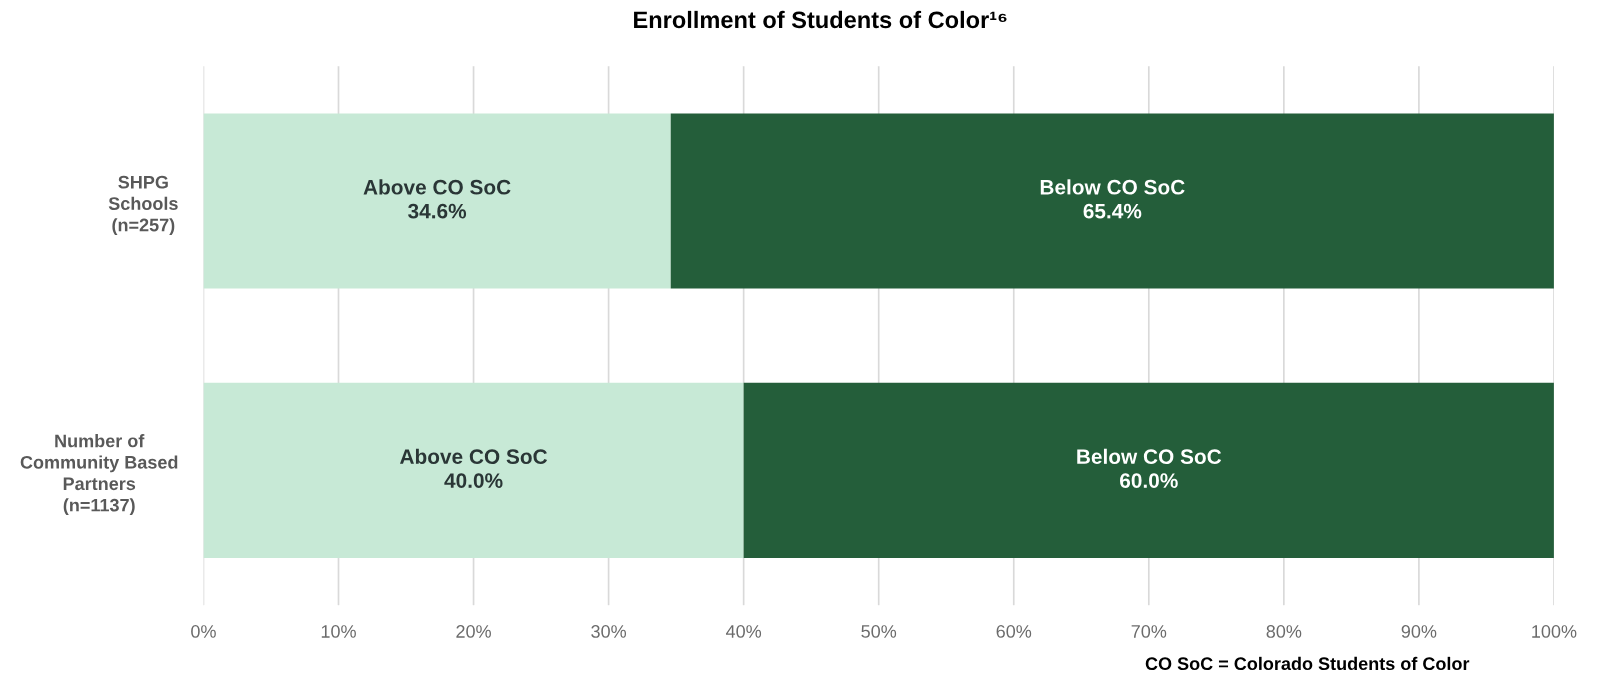 This screenshot has height=683, width=1602. I want to click on x-tick-label: 40%, so click(743, 631).